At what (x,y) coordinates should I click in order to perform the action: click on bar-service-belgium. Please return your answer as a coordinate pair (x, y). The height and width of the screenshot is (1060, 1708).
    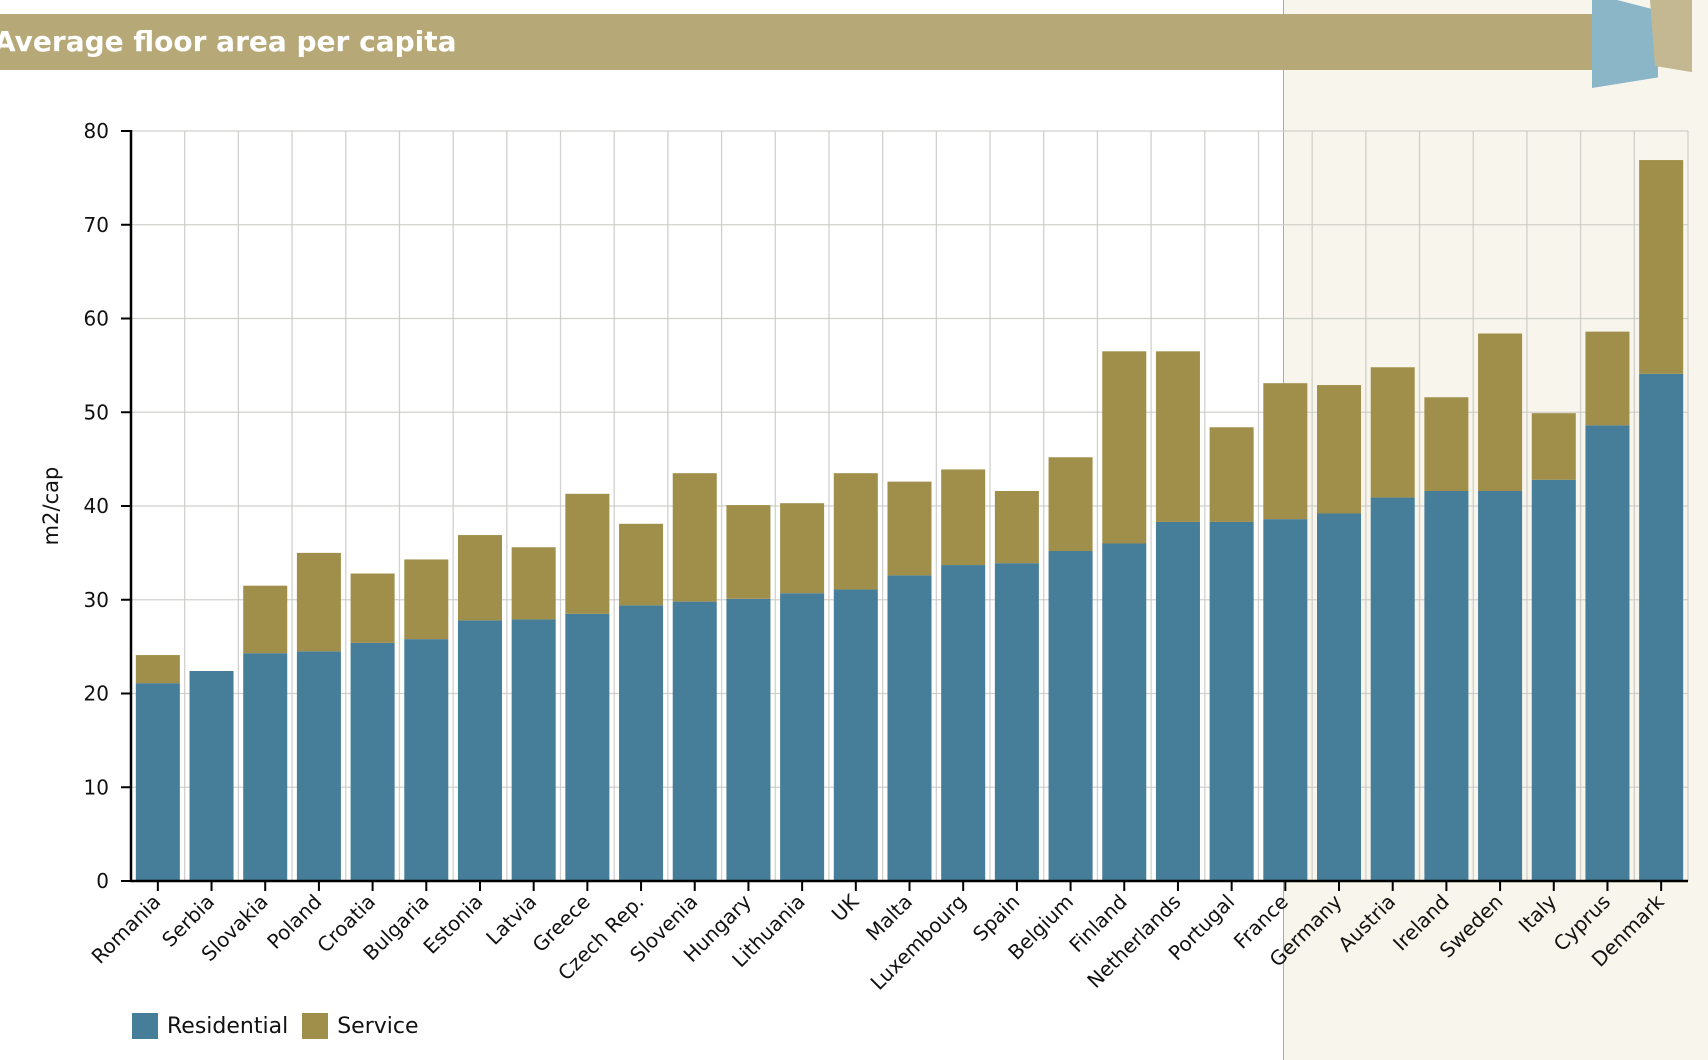
    Looking at the image, I should click on (1070, 504).